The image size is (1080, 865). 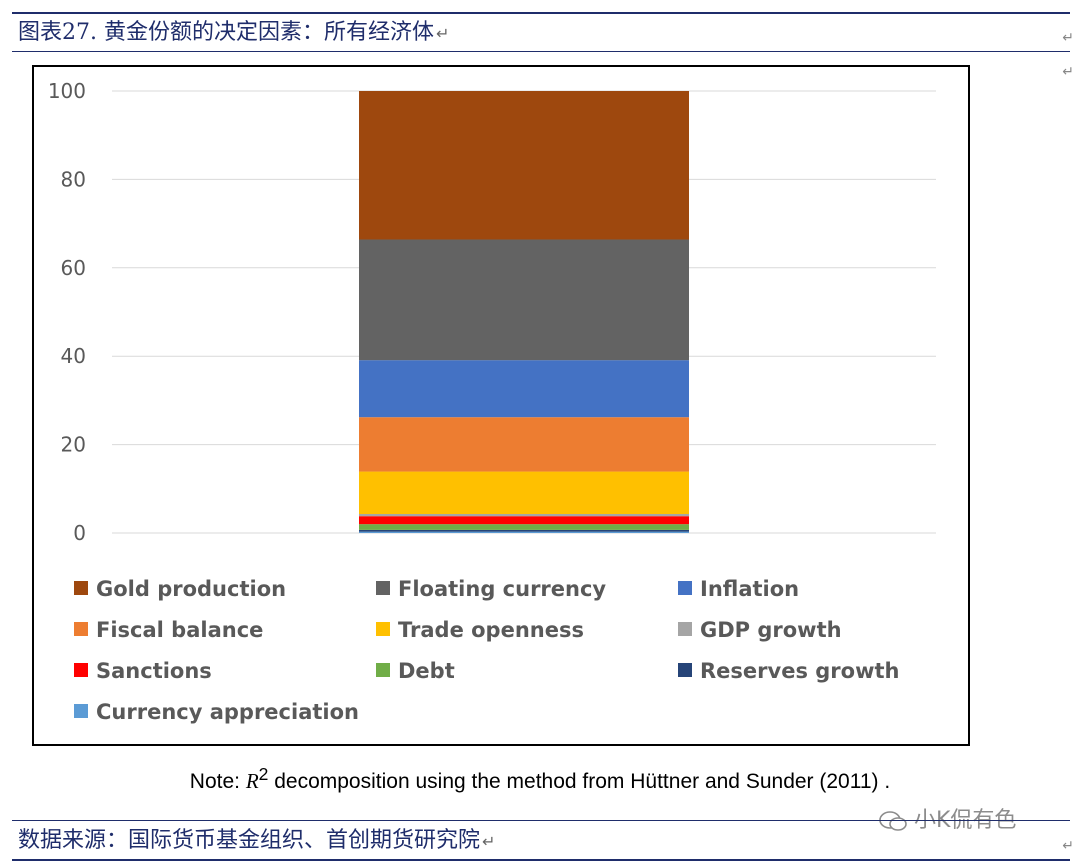 I want to click on figure-title: 图表27. 黄金份额的决定因素：所有经济体 ↵, so click(x=234, y=32).